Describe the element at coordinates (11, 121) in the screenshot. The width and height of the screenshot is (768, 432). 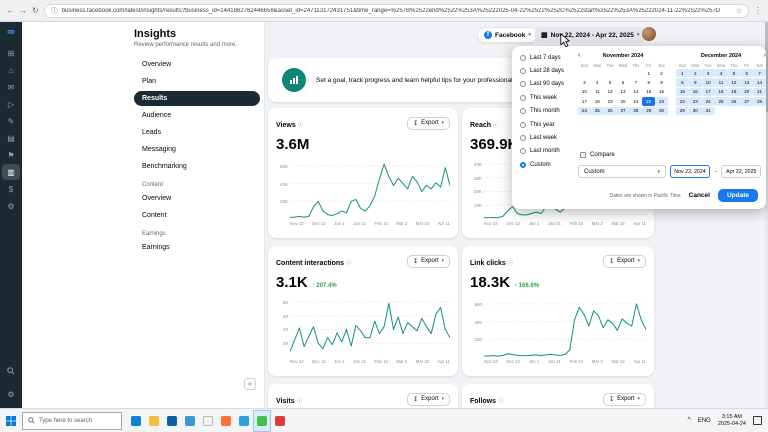
I see `content-icon: ✎` at that location.